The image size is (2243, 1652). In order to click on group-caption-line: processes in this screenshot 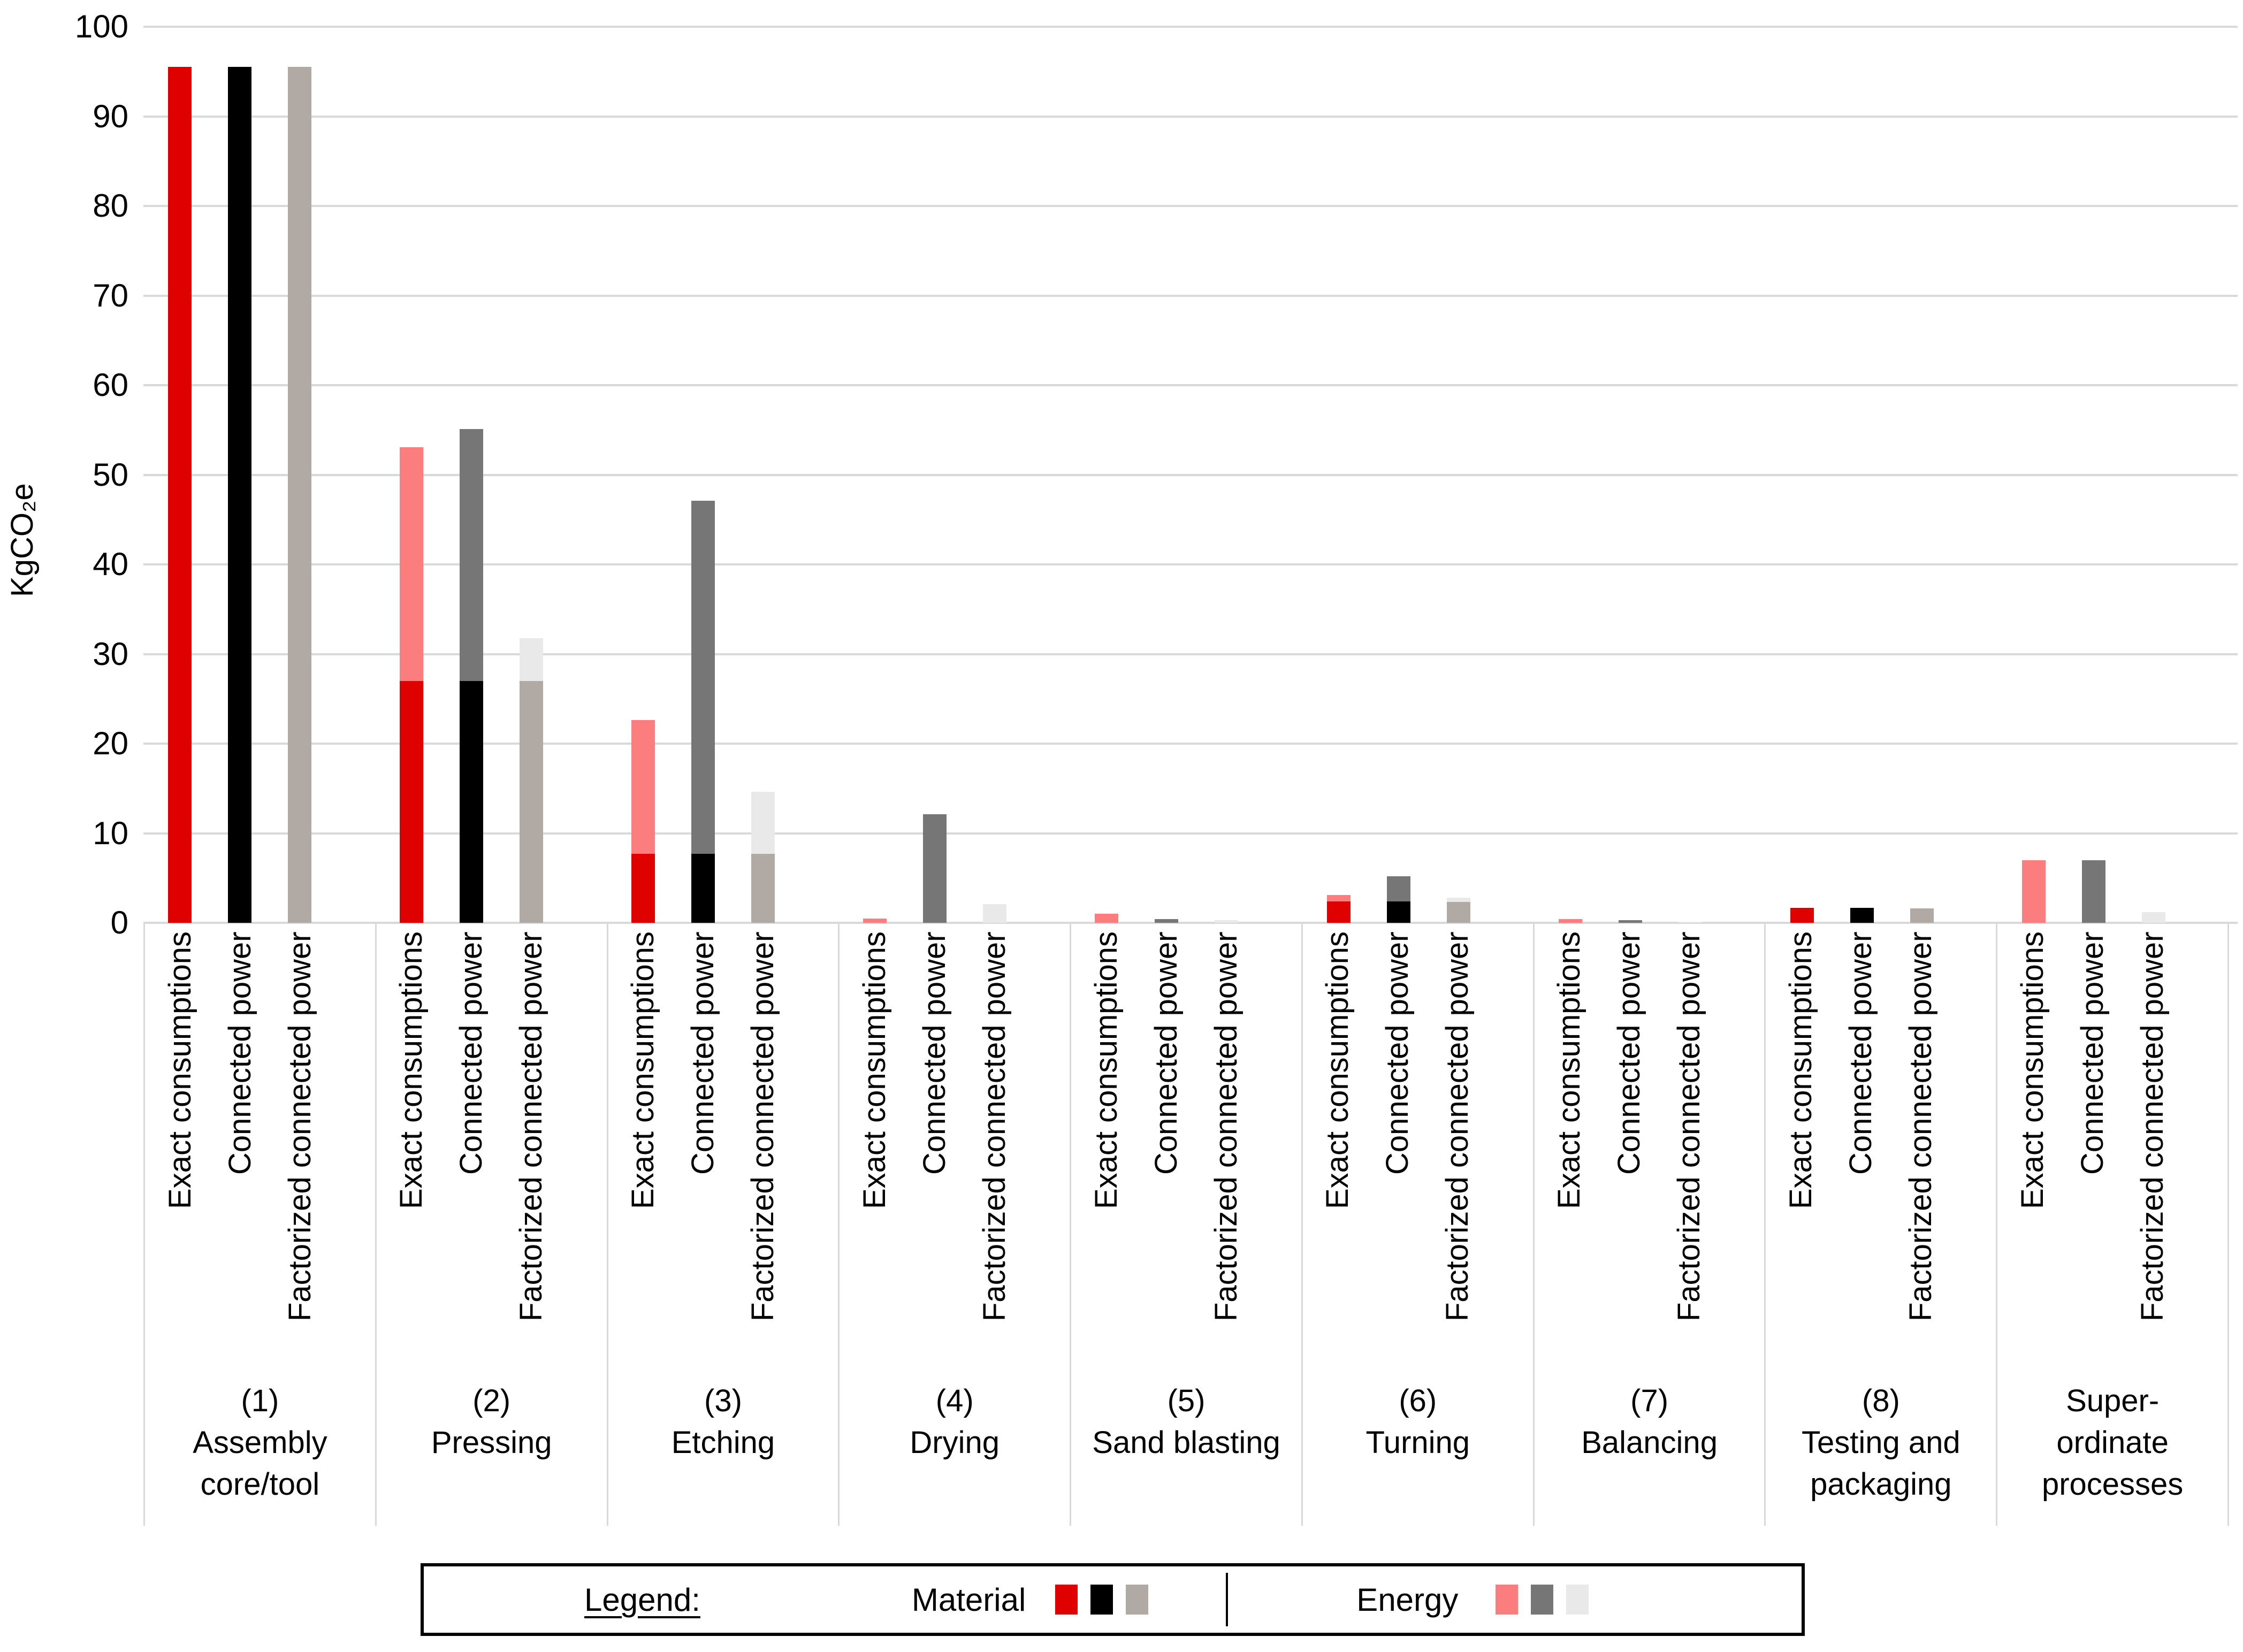, I will do `click(2112, 1484)`.